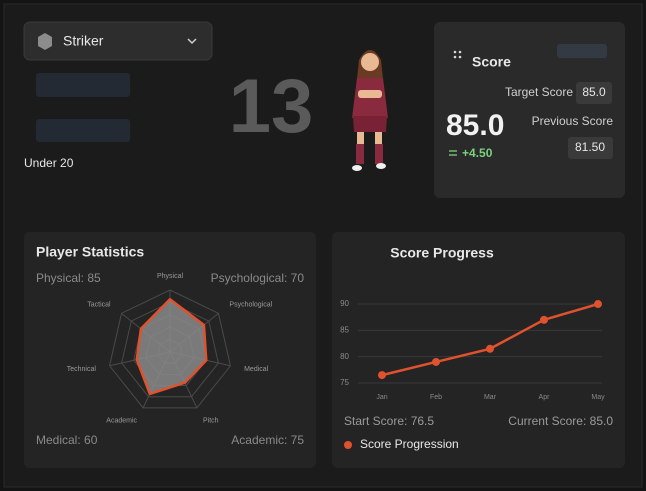 Image resolution: width=646 pixels, height=491 pixels. I want to click on position-icon, so click(45, 41).